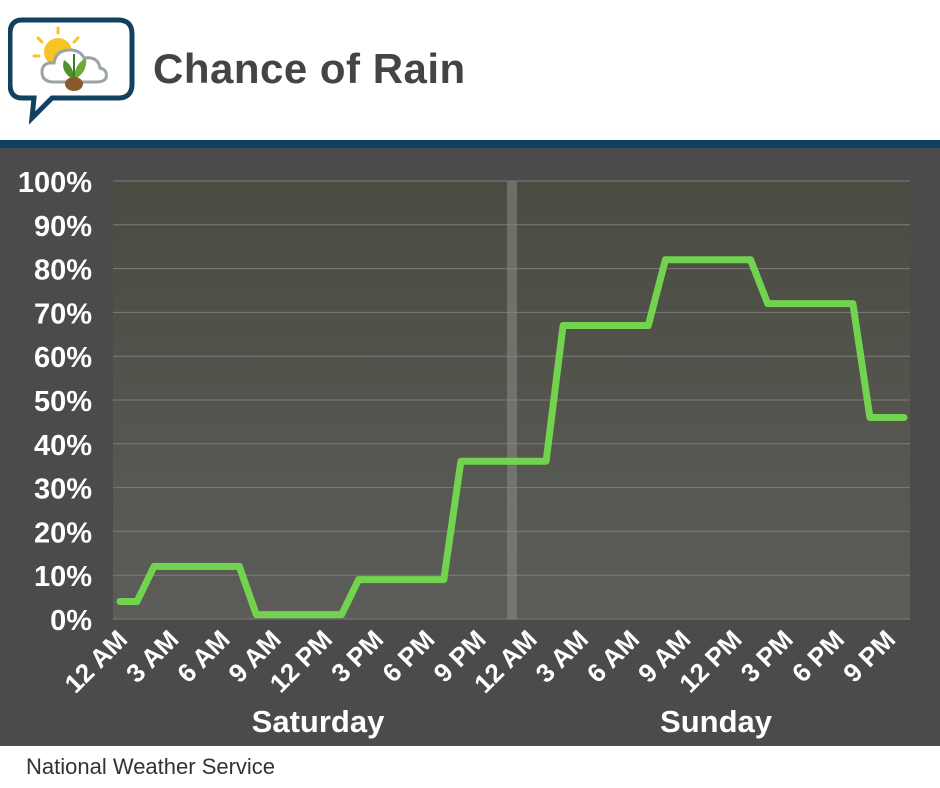  What do you see at coordinates (71, 71) in the screenshot?
I see `weather-sun-cloud-leaf-icon` at bounding box center [71, 71].